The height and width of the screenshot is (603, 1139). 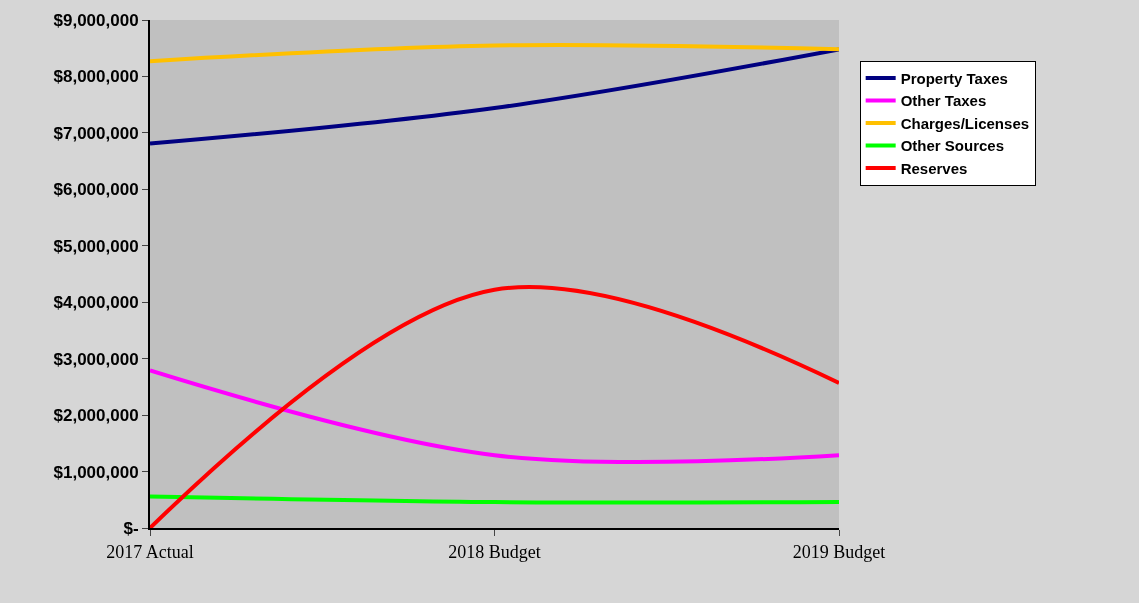 I want to click on legend-label: Other Taxes, so click(x=943, y=101).